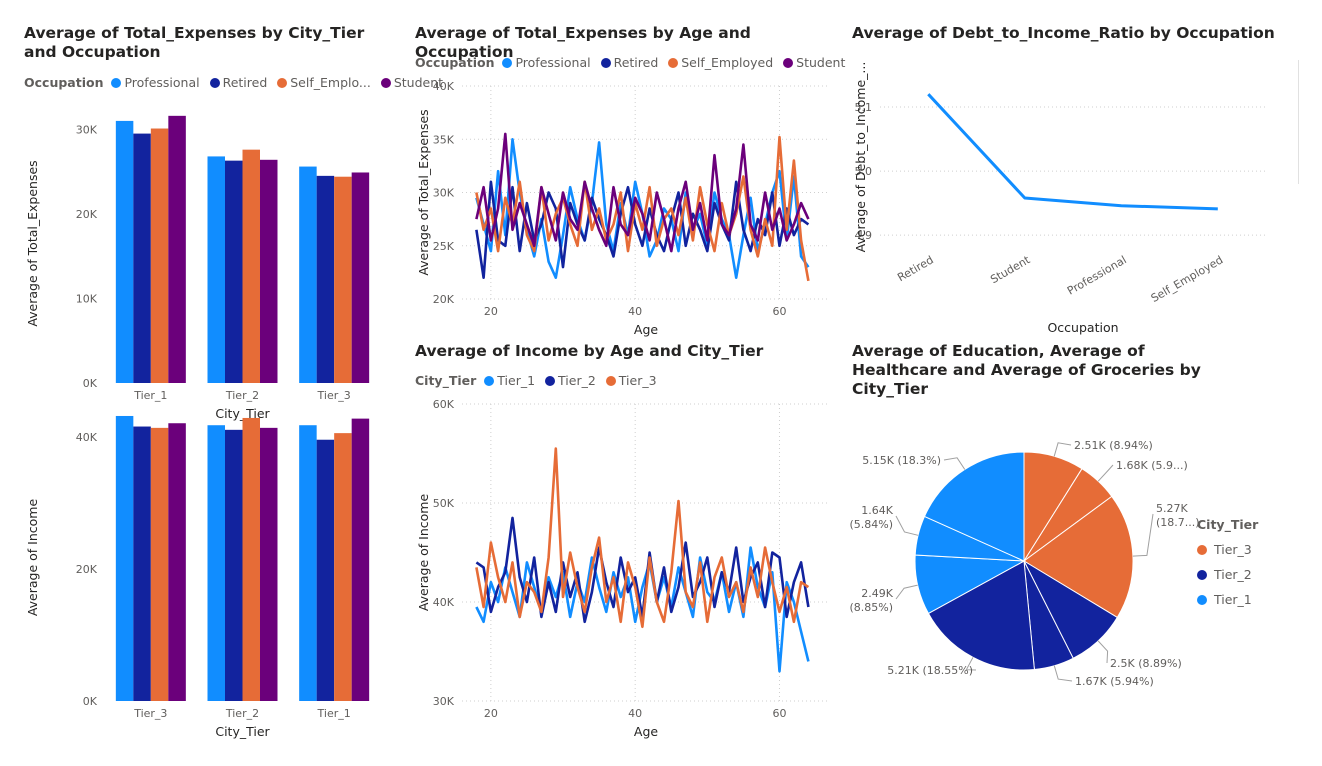  Describe the element at coordinates (779, 713) in the screenshot. I see `x-tick-label: 60` at that location.